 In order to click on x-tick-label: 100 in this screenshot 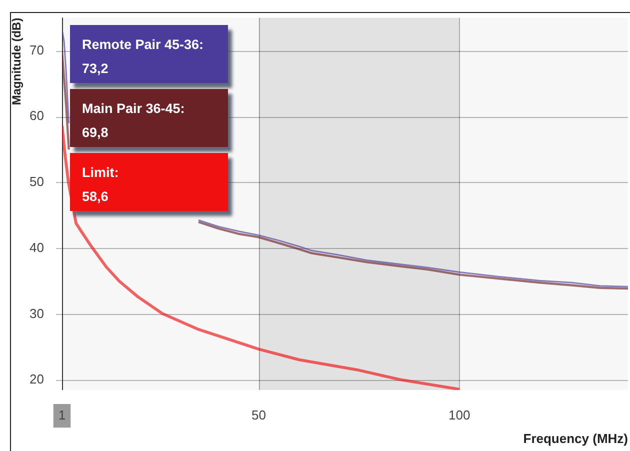, I will do `click(459, 414)`.